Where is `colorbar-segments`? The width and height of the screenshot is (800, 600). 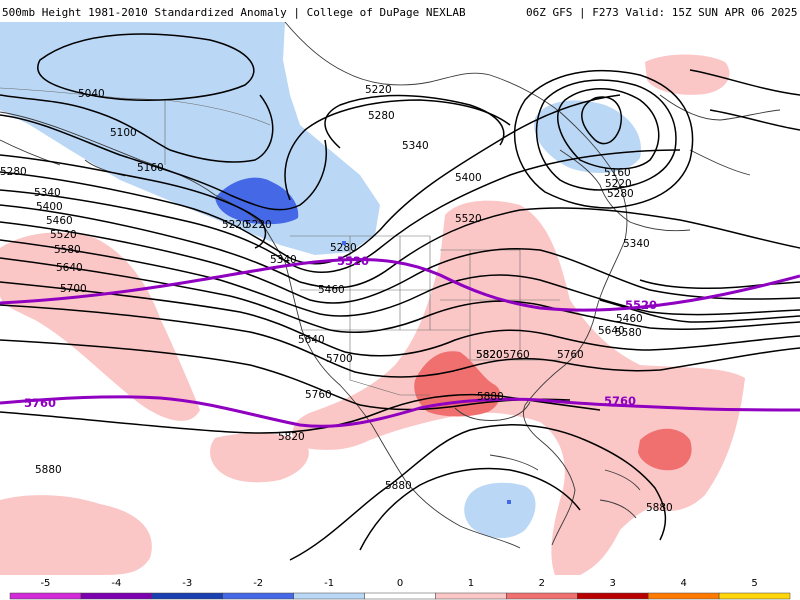 colorbar-segments is located at coordinates (400, 596).